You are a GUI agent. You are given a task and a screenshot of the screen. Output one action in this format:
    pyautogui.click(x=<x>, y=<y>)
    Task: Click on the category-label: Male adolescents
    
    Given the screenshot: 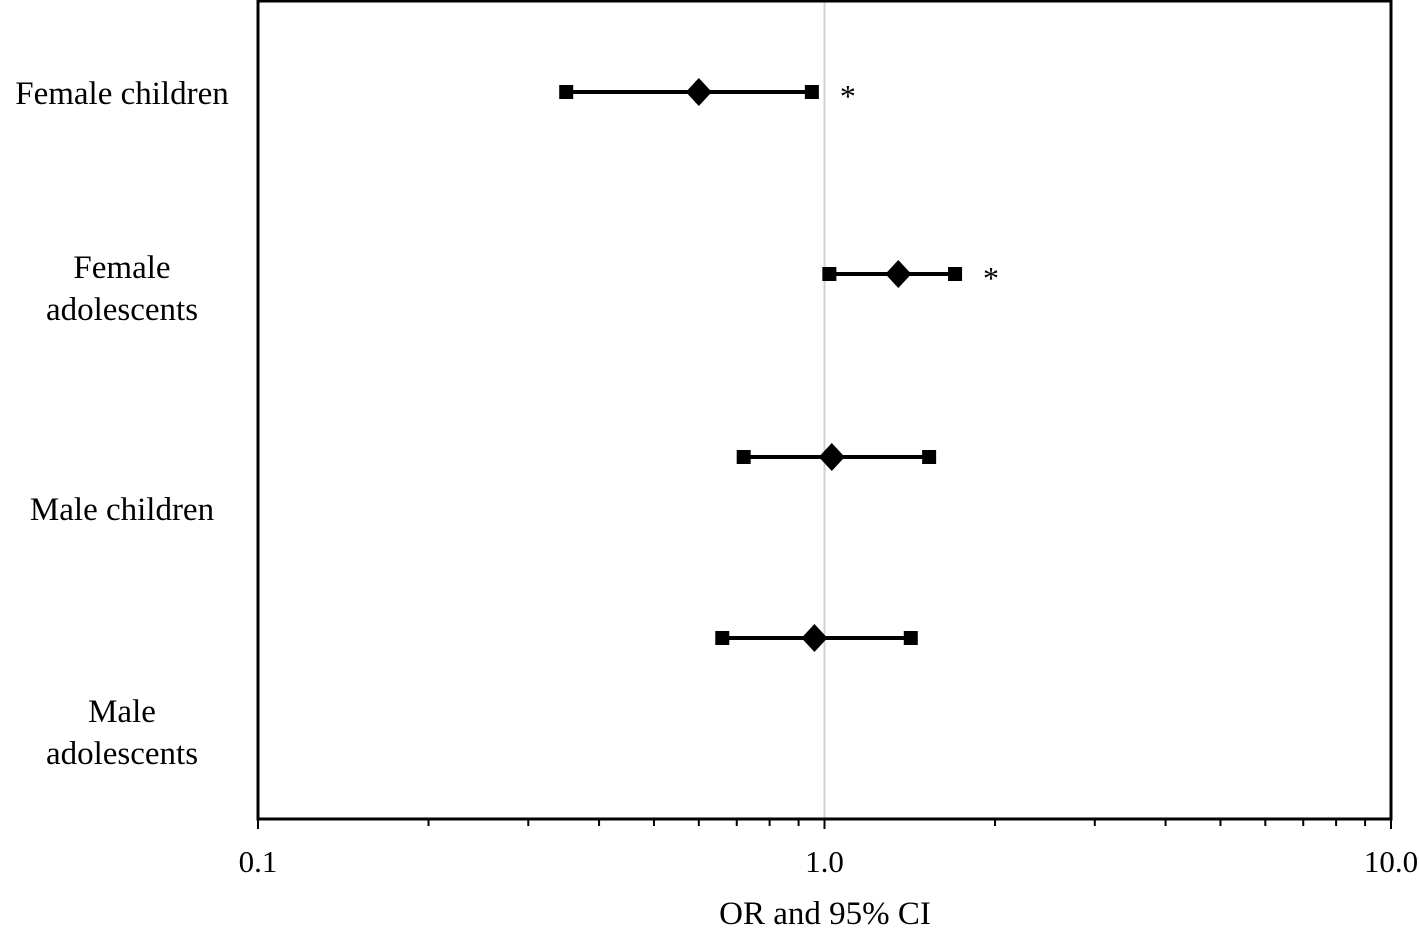 What is the action you would take?
    pyautogui.click(x=122, y=733)
    